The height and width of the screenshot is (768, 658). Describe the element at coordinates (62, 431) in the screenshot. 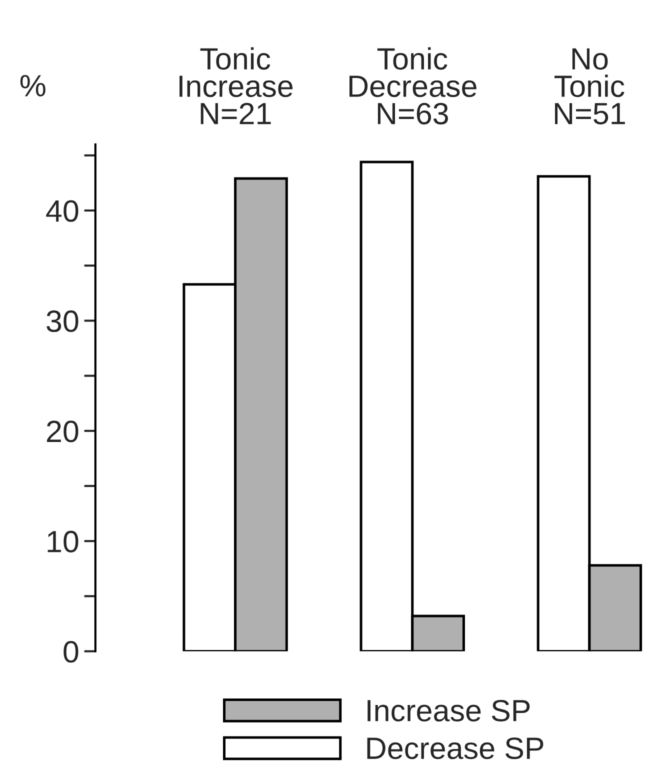

I see `y-tick-label: 20` at that location.